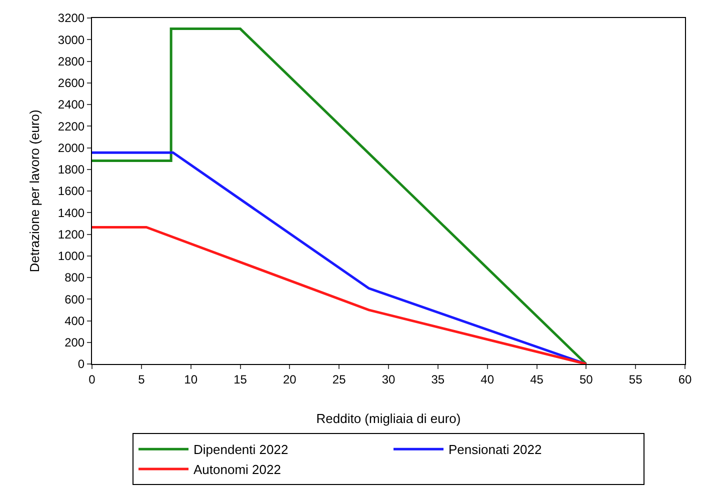 This screenshot has width=703, height=496. Describe the element at coordinates (289, 379) in the screenshot. I see `x-tick-label: 20` at that location.